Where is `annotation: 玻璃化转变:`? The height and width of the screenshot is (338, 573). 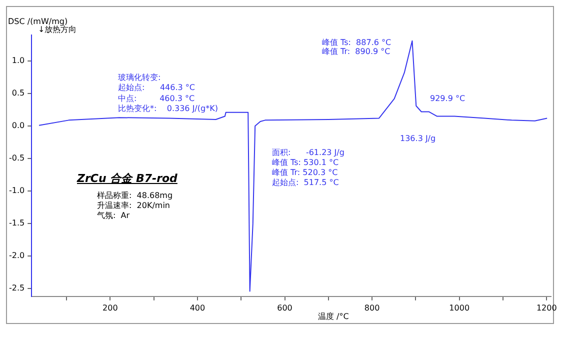
annotation: 玻璃化转变: is located at coordinates (139, 77).